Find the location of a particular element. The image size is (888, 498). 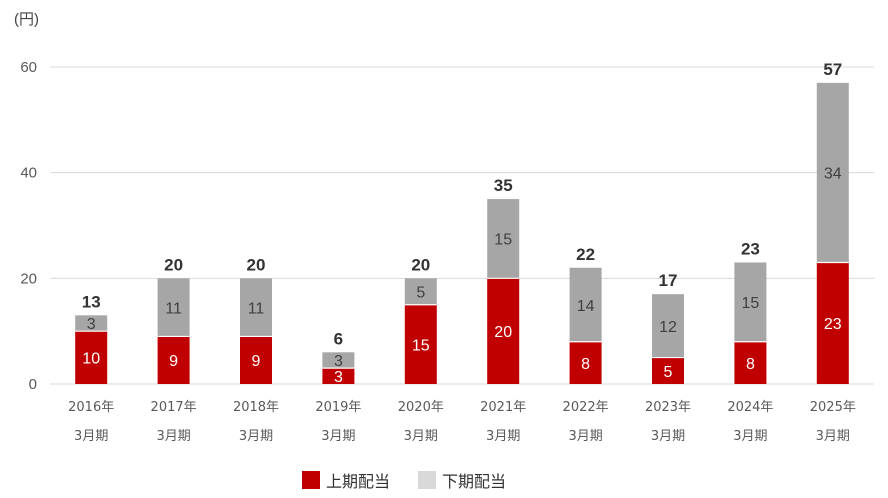

total-label-3: 6 is located at coordinates (338, 338).